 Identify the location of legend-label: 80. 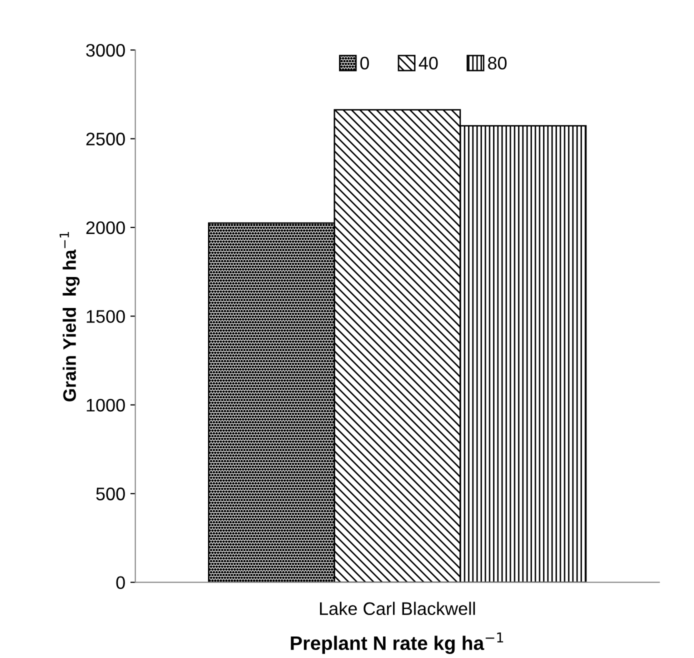
(497, 63).